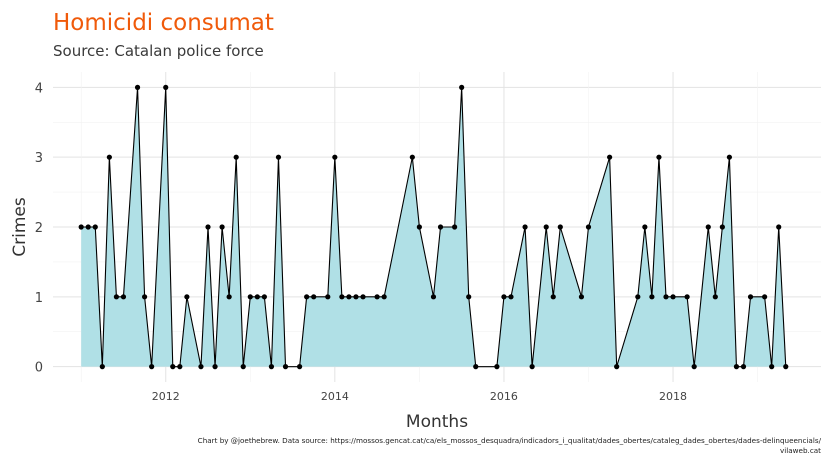 This screenshot has width=829, height=466. I want to click on y-axis-label: Crimes, so click(20, 227).